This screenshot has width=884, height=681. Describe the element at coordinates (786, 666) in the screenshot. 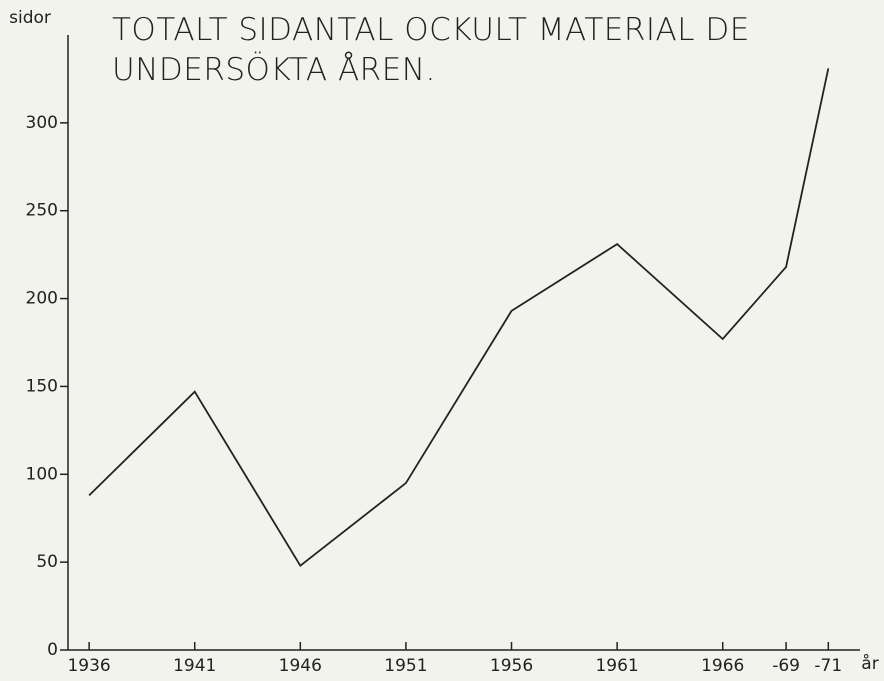

I see `x-tick-label: -69` at that location.